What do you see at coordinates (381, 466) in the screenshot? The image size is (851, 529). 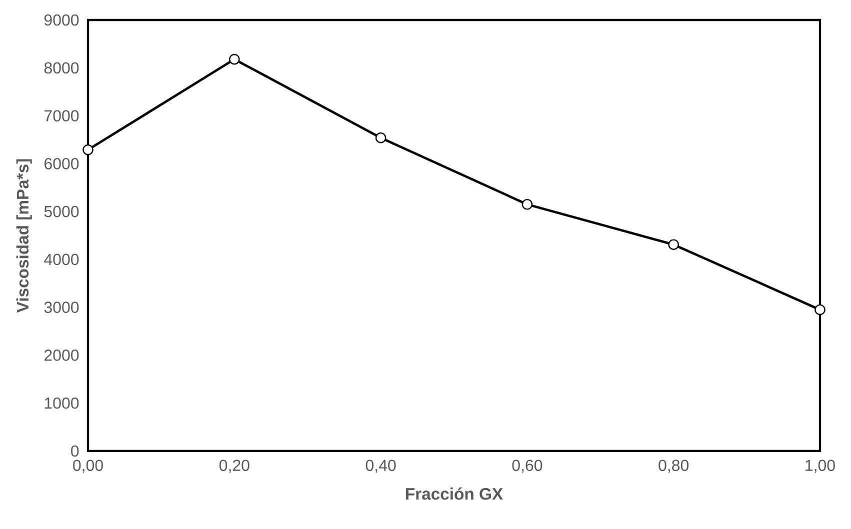 I see `x-tick-label: 0,40` at bounding box center [381, 466].